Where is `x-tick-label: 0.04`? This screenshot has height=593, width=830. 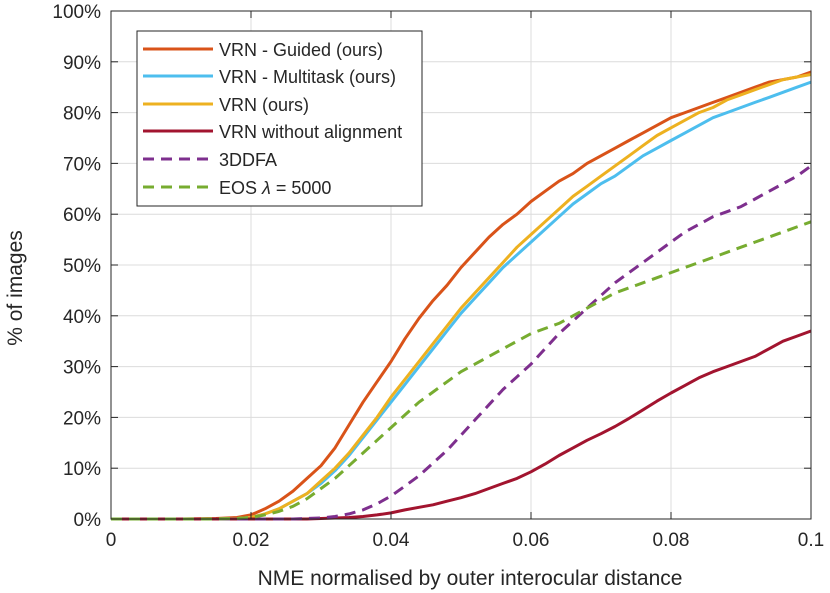 x-tick-label: 0.04 is located at coordinates (391, 540).